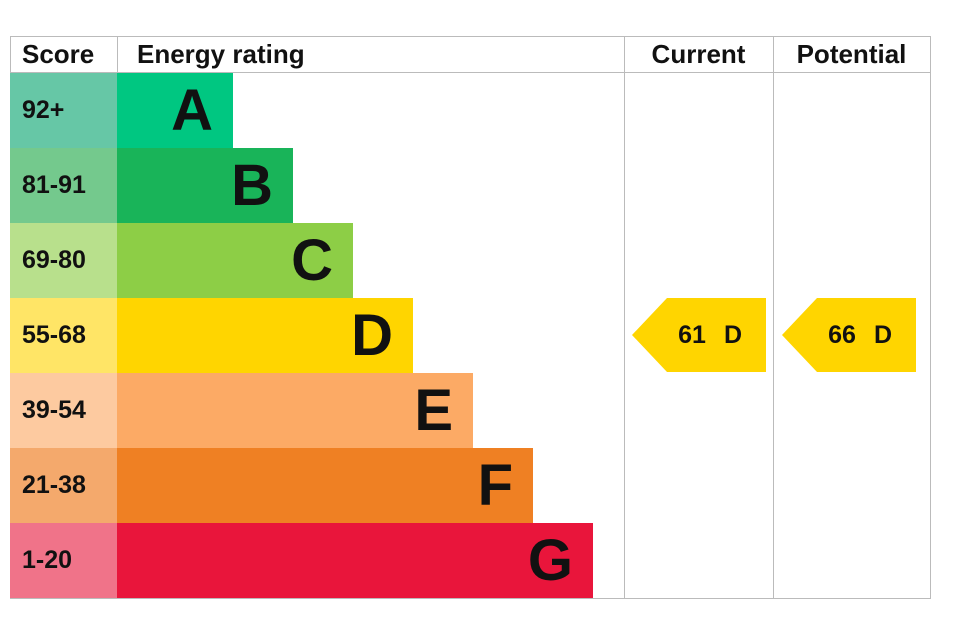 The width and height of the screenshot is (953, 627). I want to click on right-border, so click(930, 317).